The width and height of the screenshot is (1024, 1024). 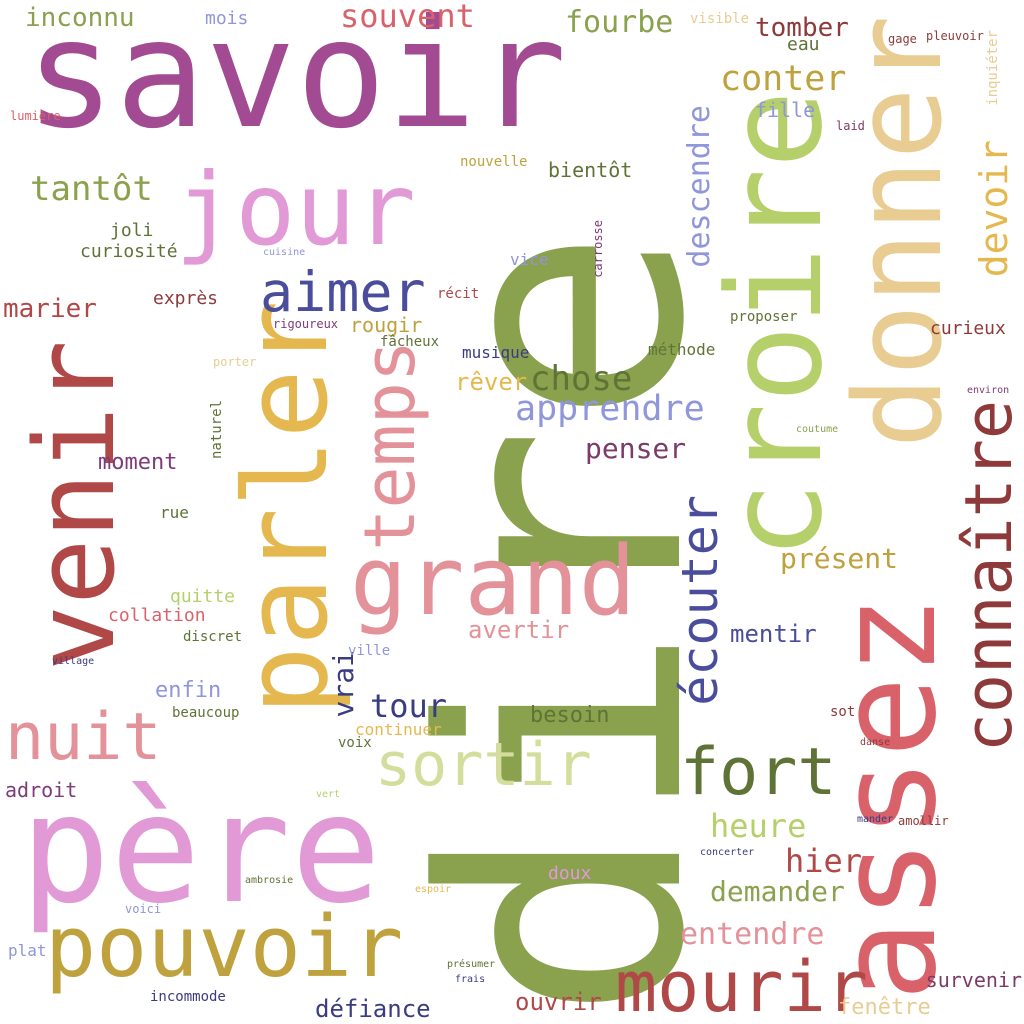 What do you see at coordinates (993, 68) in the screenshot?
I see `word-inquieter: inquiéter` at bounding box center [993, 68].